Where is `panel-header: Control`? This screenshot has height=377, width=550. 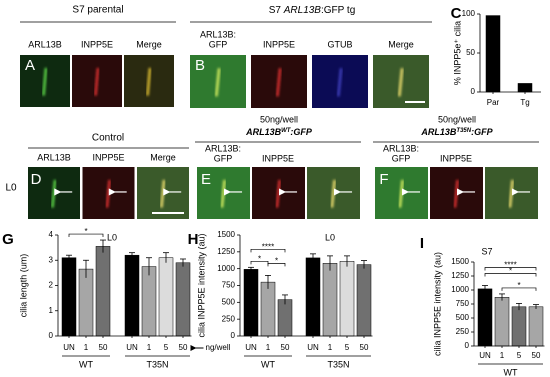
panel-header: Control is located at coordinates (108, 138).